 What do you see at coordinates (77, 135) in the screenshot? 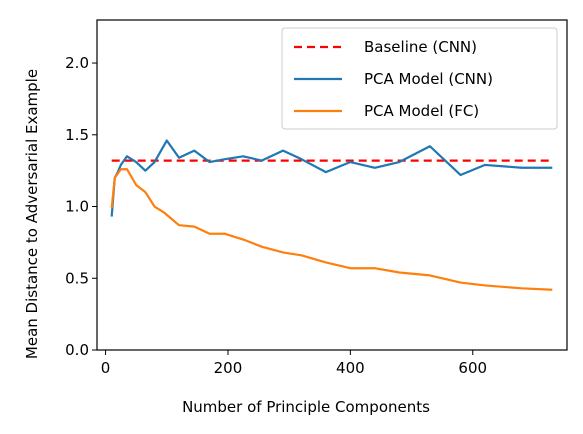
I see `y-tick-label: 1.5` at bounding box center [77, 135].